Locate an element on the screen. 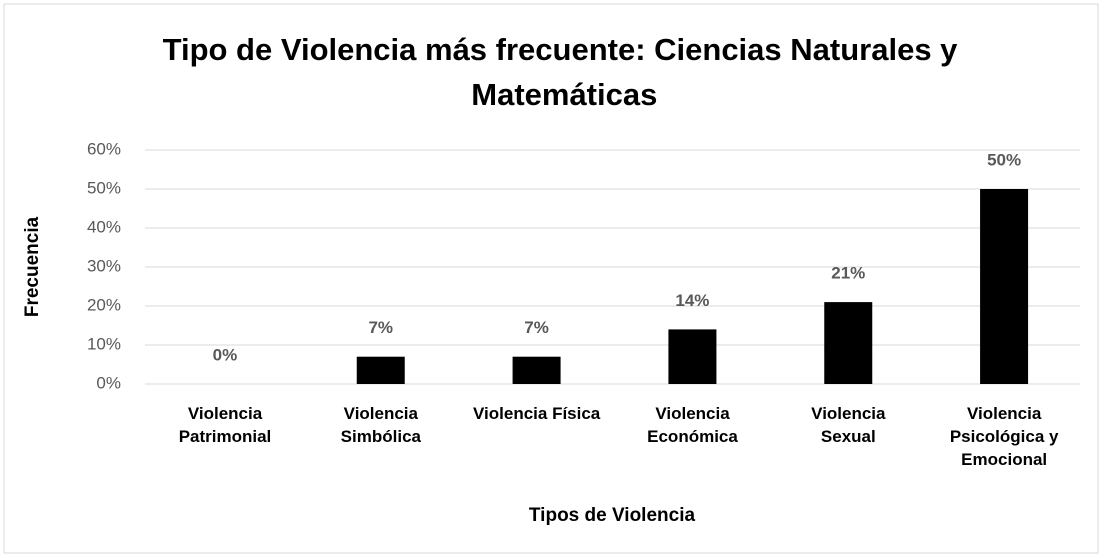 This screenshot has height=558, width=1104. data-label: 50% is located at coordinates (1004, 159).